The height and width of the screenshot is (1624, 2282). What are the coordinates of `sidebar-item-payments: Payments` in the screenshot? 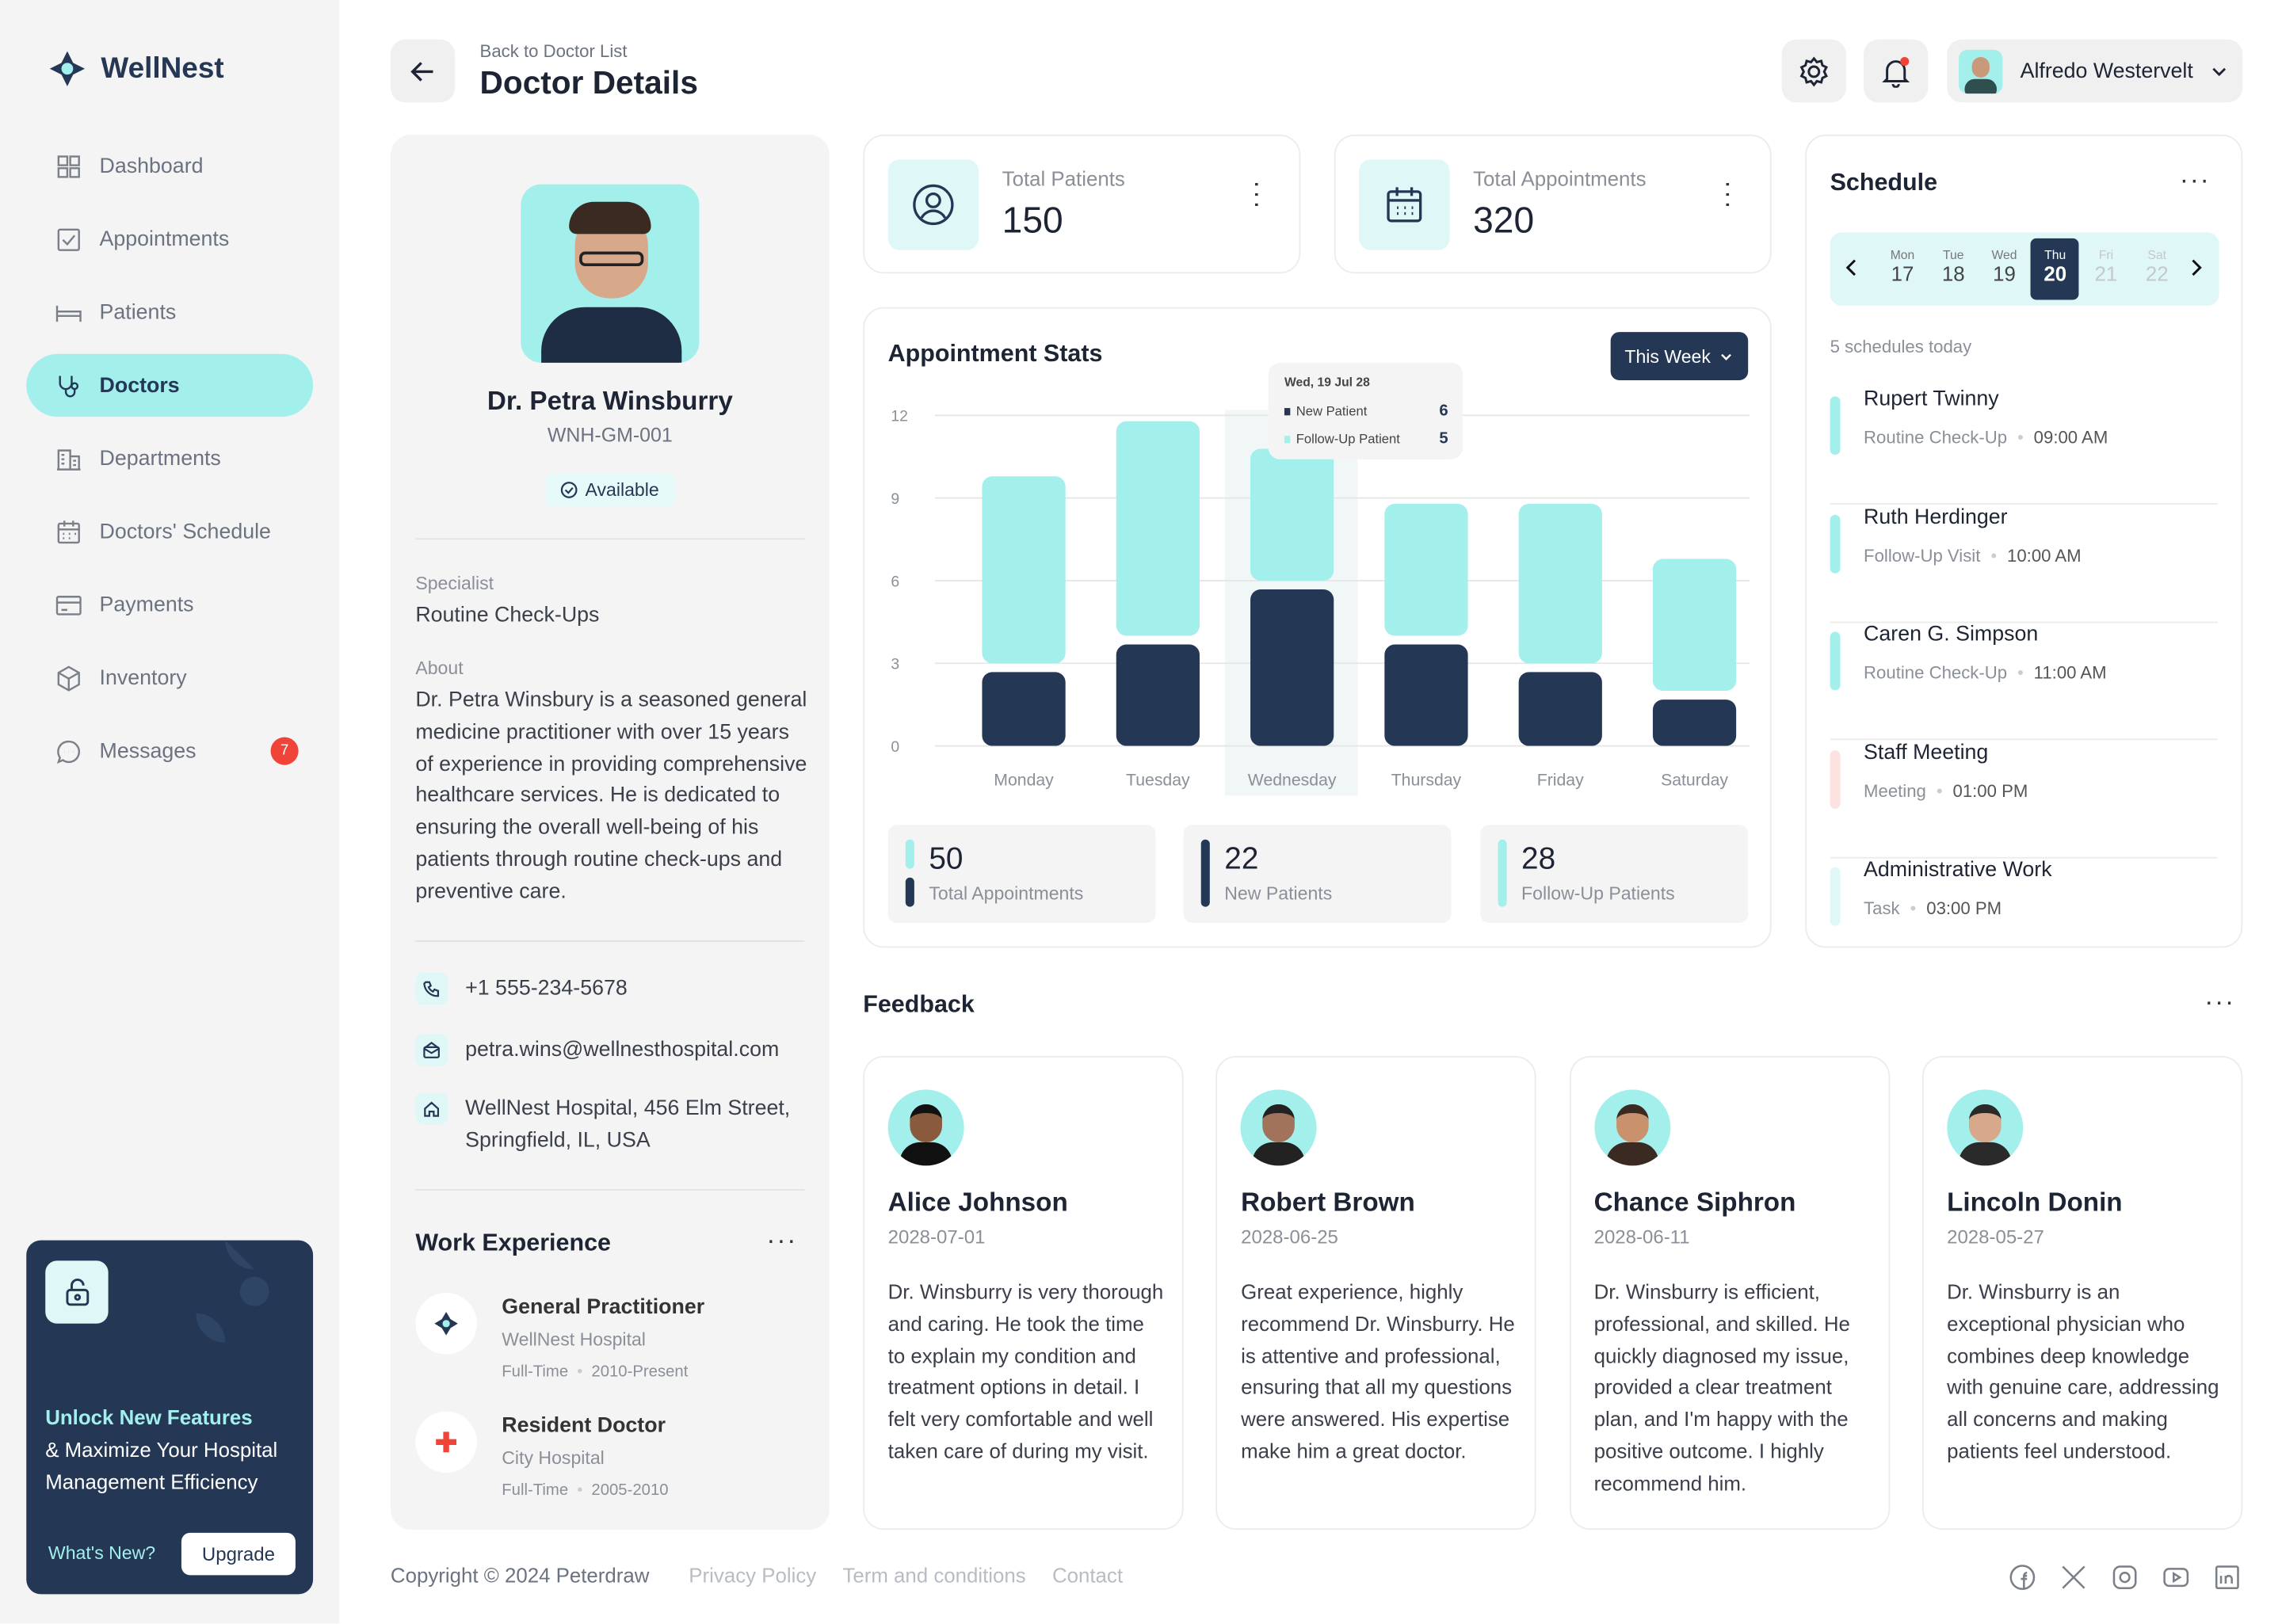 It's located at (169, 605).